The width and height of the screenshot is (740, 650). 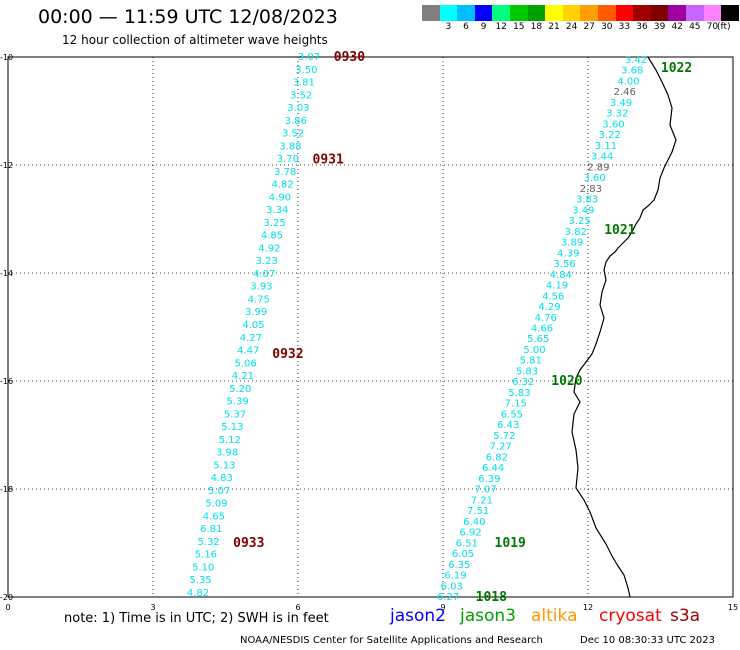 What do you see at coordinates (248, 543) in the screenshot?
I see `pass-time-label: 0933` at bounding box center [248, 543].